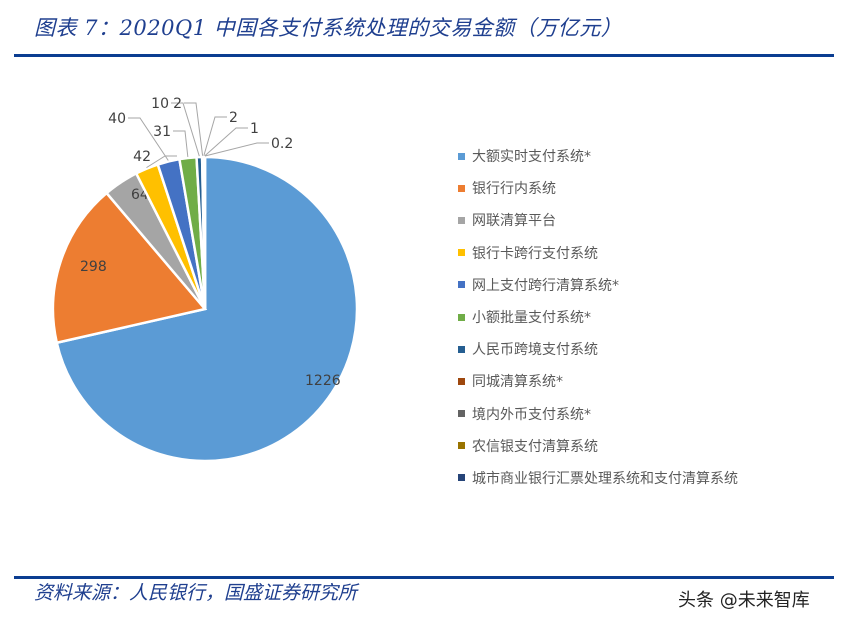  What do you see at coordinates (282, 144) in the screenshot?
I see `data-label: 0.2` at bounding box center [282, 144].